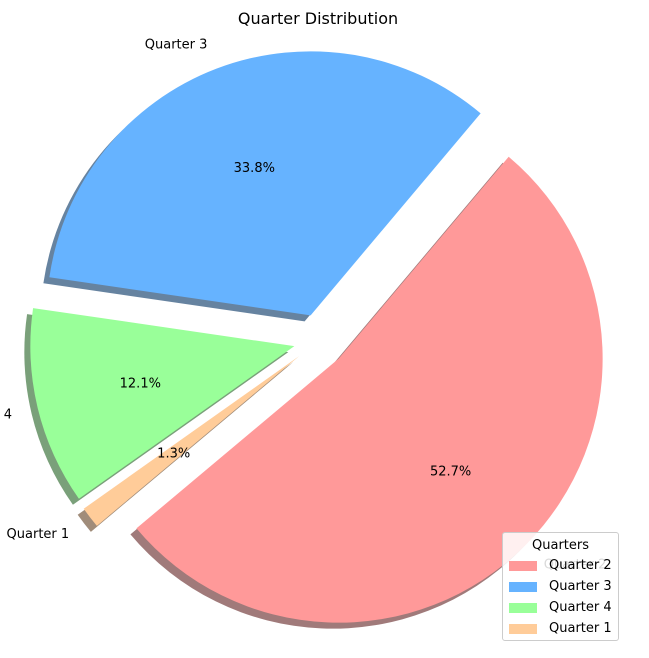 This screenshot has height=658, width=649. What do you see at coordinates (580, 628) in the screenshot?
I see `legend-label: Quarter 1` at bounding box center [580, 628].